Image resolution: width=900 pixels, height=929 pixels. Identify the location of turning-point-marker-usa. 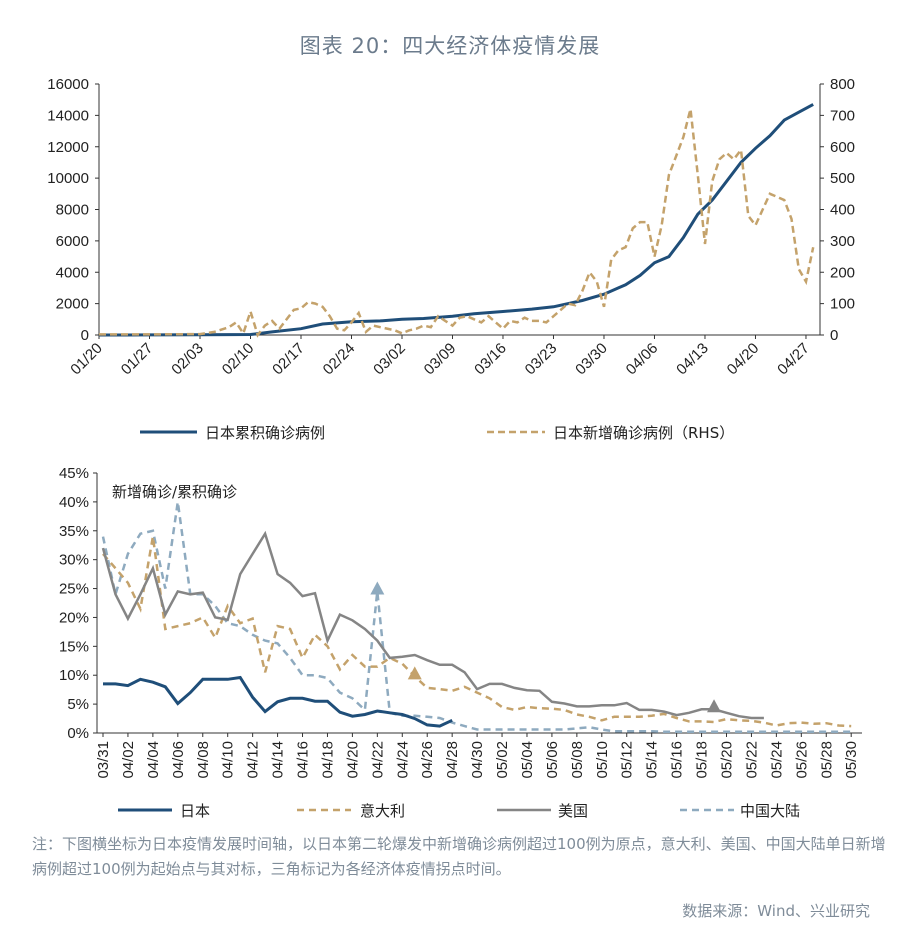
(714, 706).